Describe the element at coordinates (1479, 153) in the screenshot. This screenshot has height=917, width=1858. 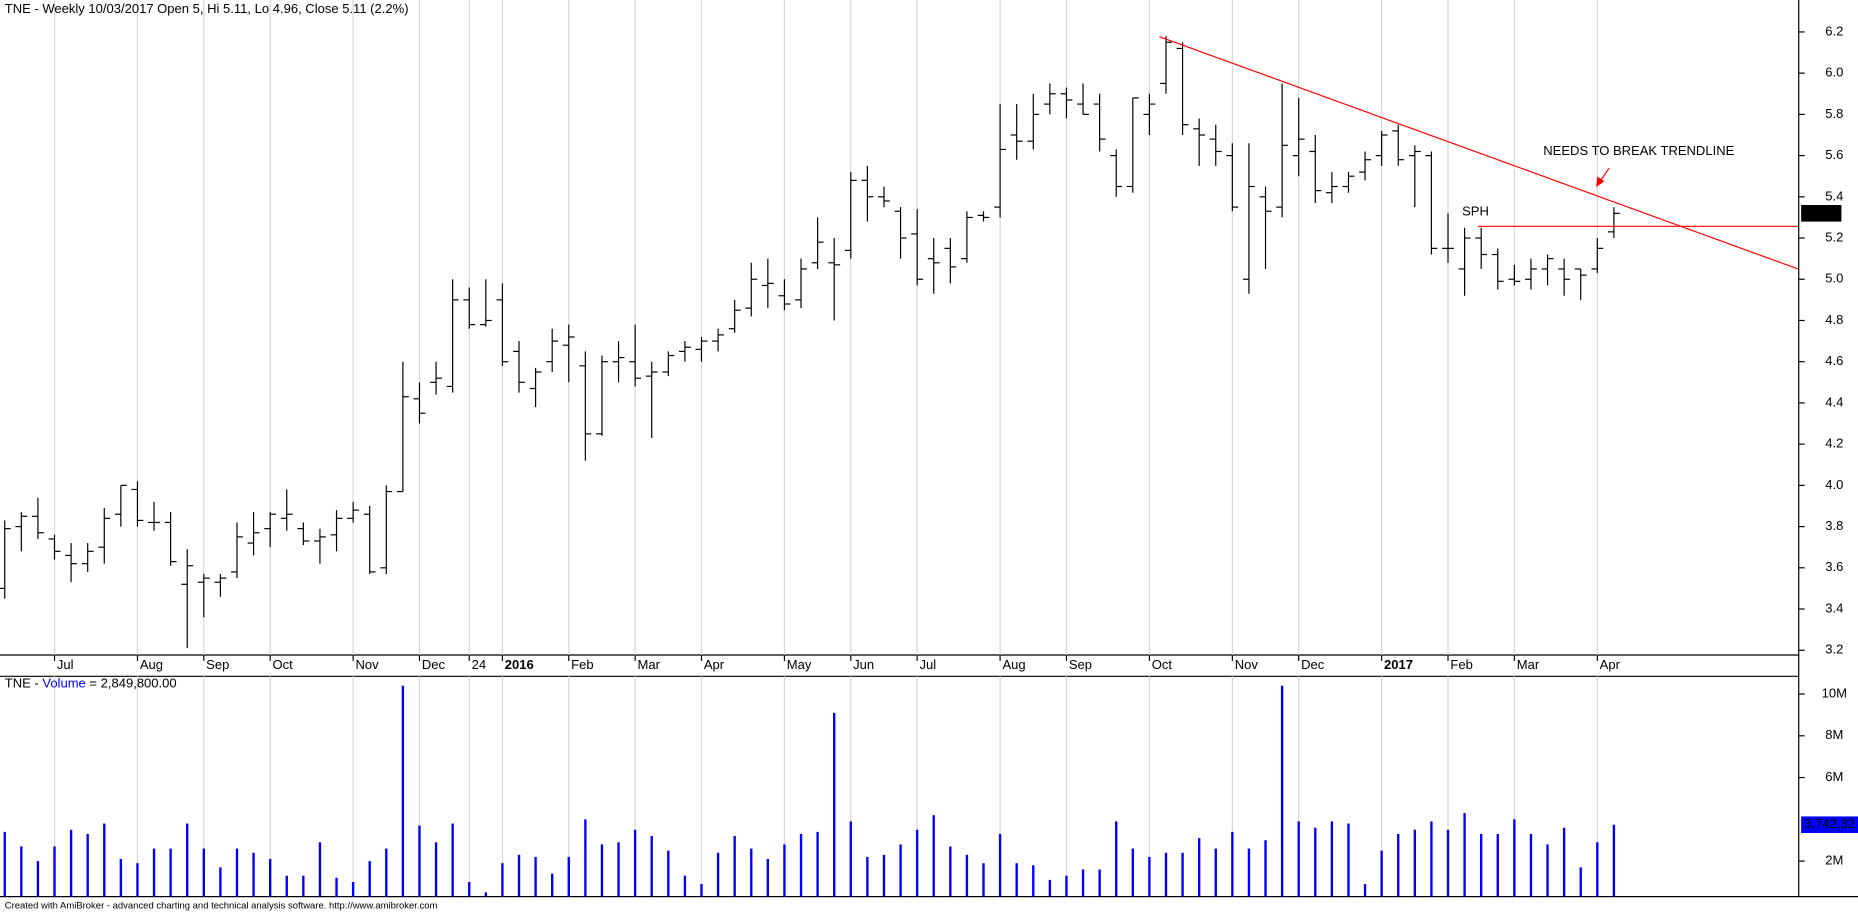
I see `trend-line` at that location.